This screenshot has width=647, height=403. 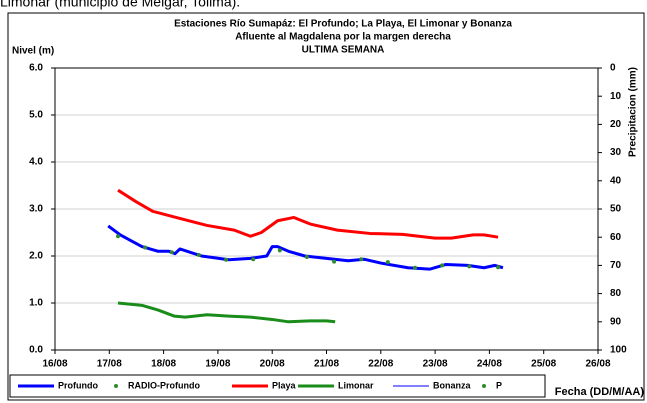 What do you see at coordinates (109, 364) in the screenshot?
I see `x-tick-label: 17/08` at bounding box center [109, 364].